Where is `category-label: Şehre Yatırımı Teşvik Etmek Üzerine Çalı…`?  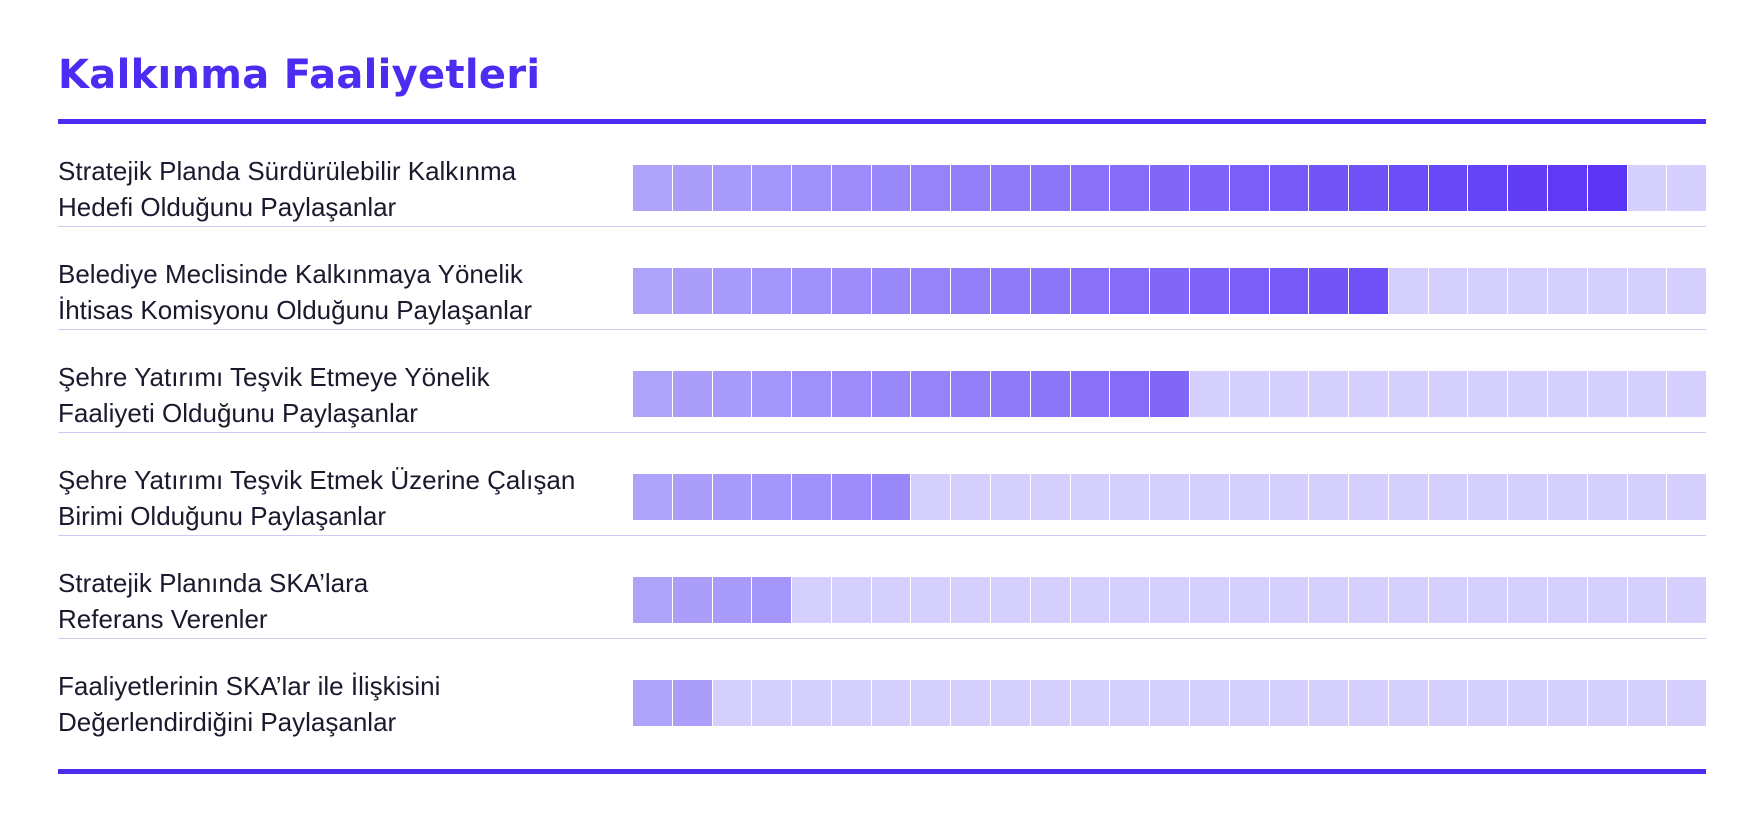 category-label: Şehre Yatırımı Teşvik Etmek Üzerine Çalı… is located at coordinates (318, 498).